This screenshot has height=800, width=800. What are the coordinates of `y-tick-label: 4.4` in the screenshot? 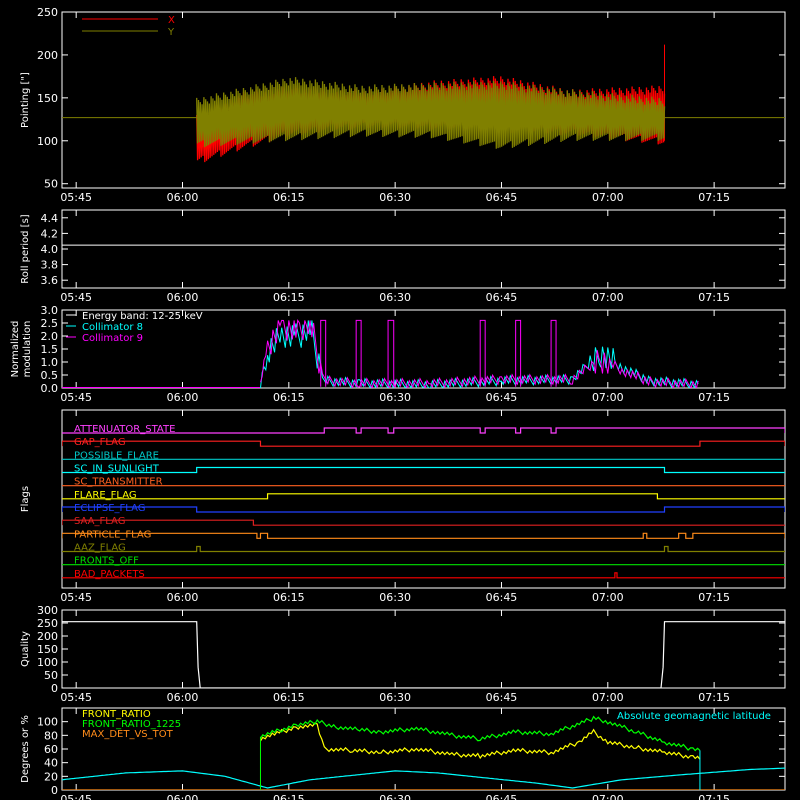 It's located at (50, 218).